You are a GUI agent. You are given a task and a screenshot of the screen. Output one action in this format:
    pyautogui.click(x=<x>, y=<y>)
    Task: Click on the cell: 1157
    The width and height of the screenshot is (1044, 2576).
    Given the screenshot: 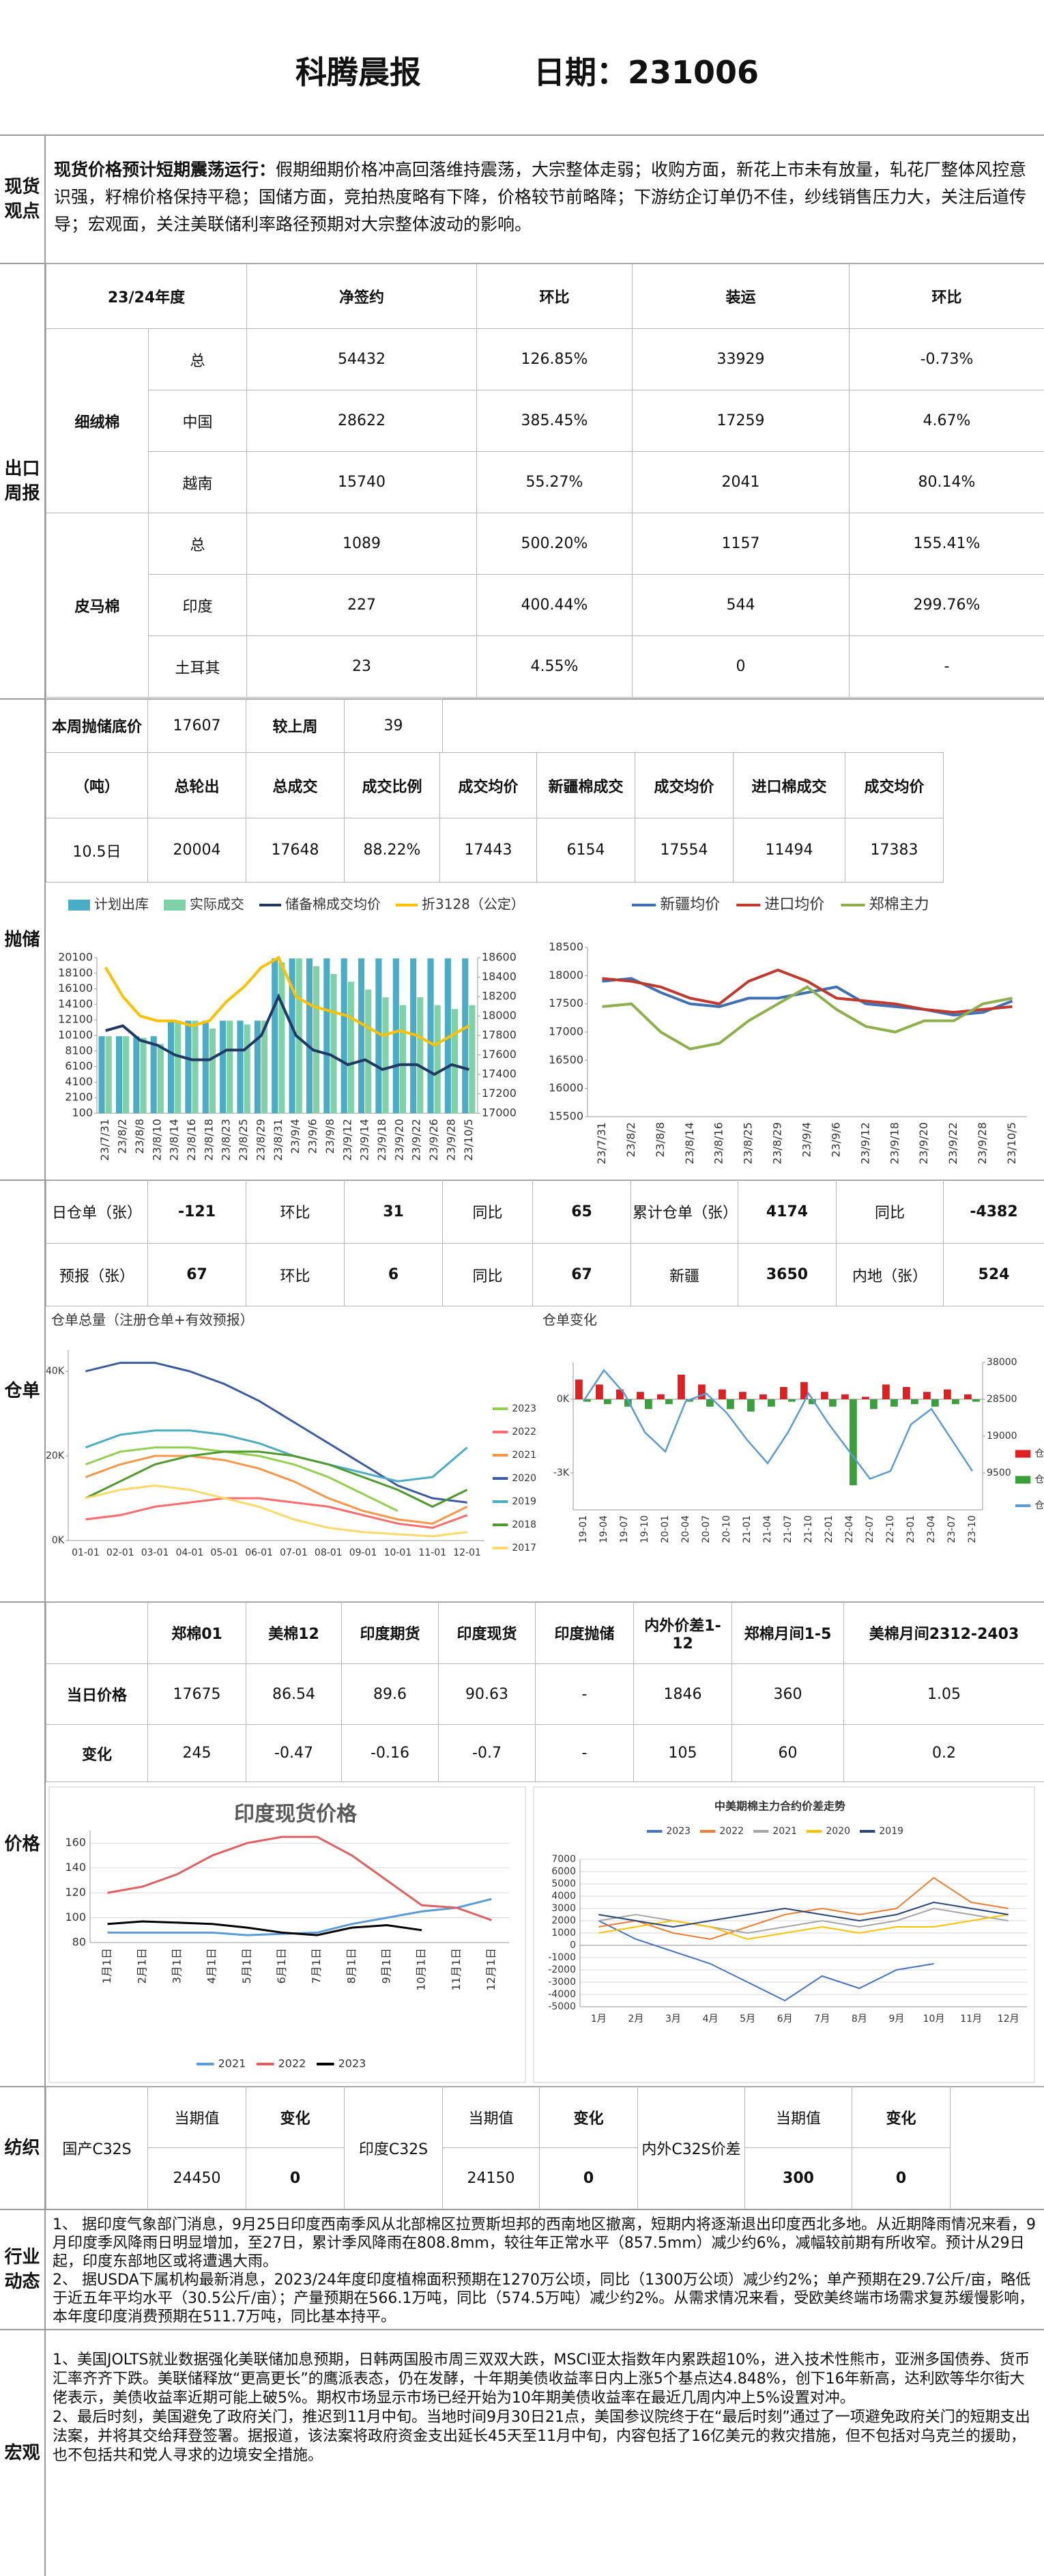 What is the action you would take?
    pyautogui.click(x=741, y=544)
    